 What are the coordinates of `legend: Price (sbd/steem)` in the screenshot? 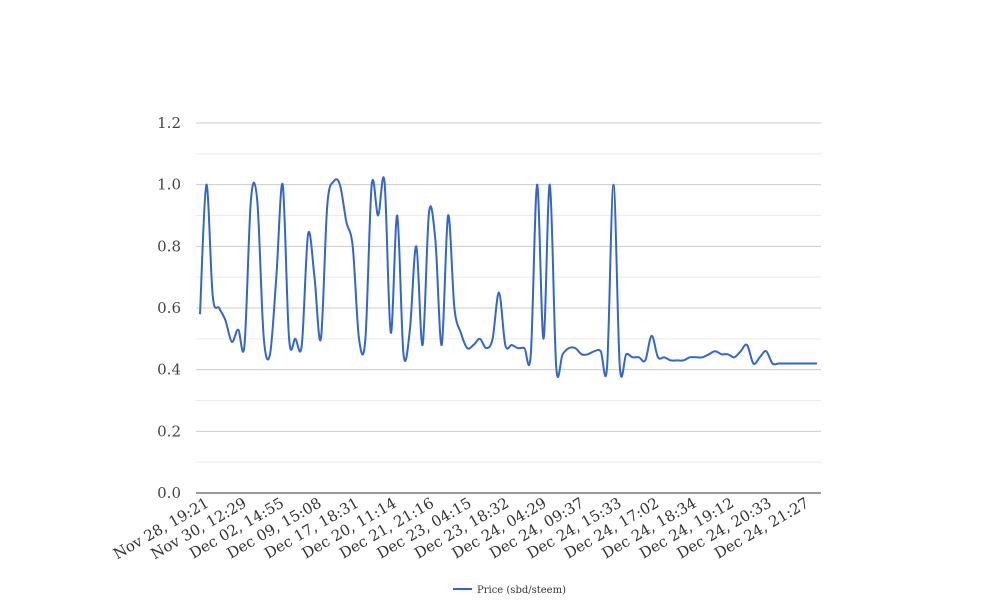 It's located at (509, 590).